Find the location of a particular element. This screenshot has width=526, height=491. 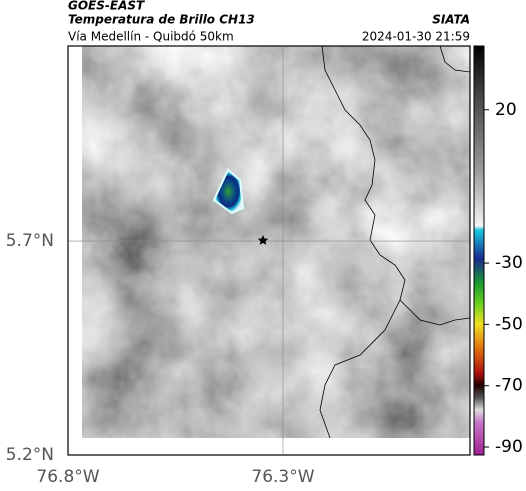

colorbar-tick-label: 20 is located at coordinates (506, 110).